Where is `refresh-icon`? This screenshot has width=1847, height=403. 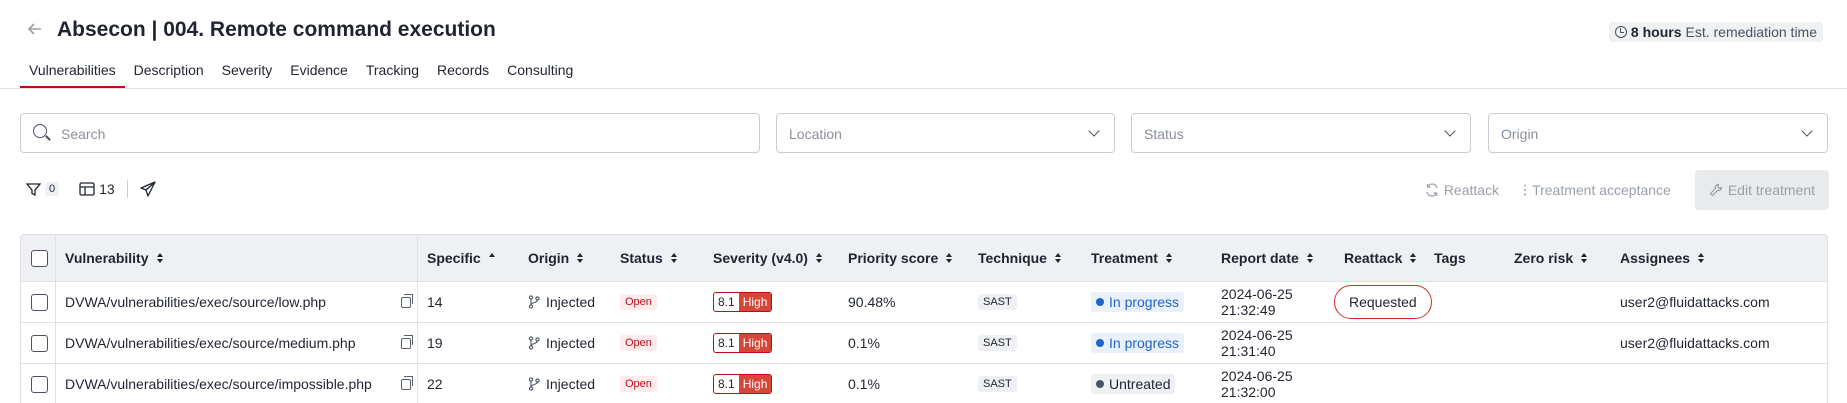
refresh-icon is located at coordinates (1432, 190).